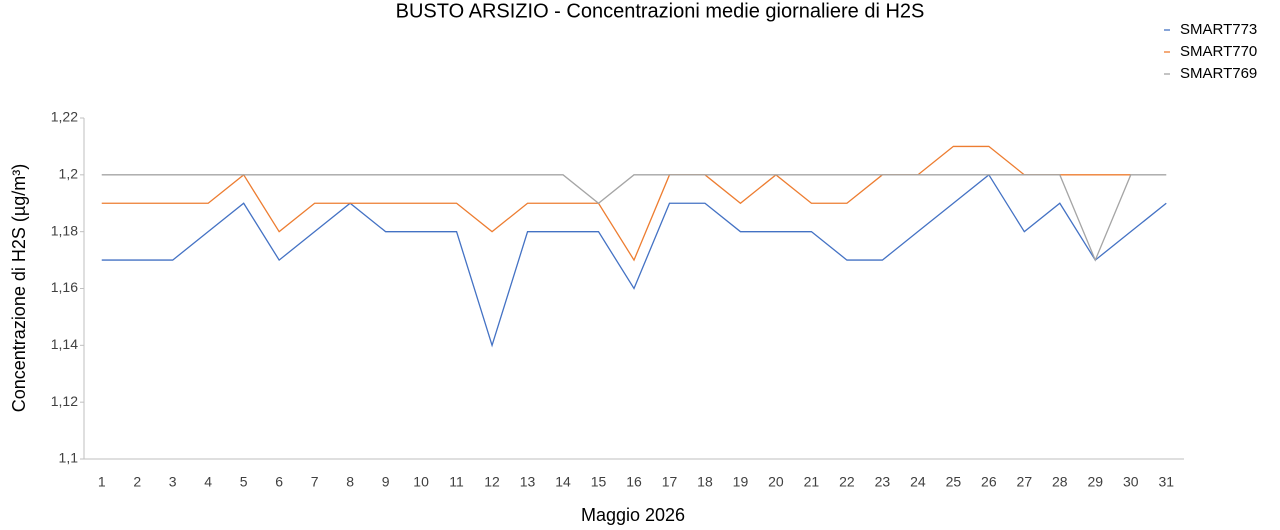  What do you see at coordinates (1218, 29) in the screenshot?
I see `legend-label: SMART773` at bounding box center [1218, 29].